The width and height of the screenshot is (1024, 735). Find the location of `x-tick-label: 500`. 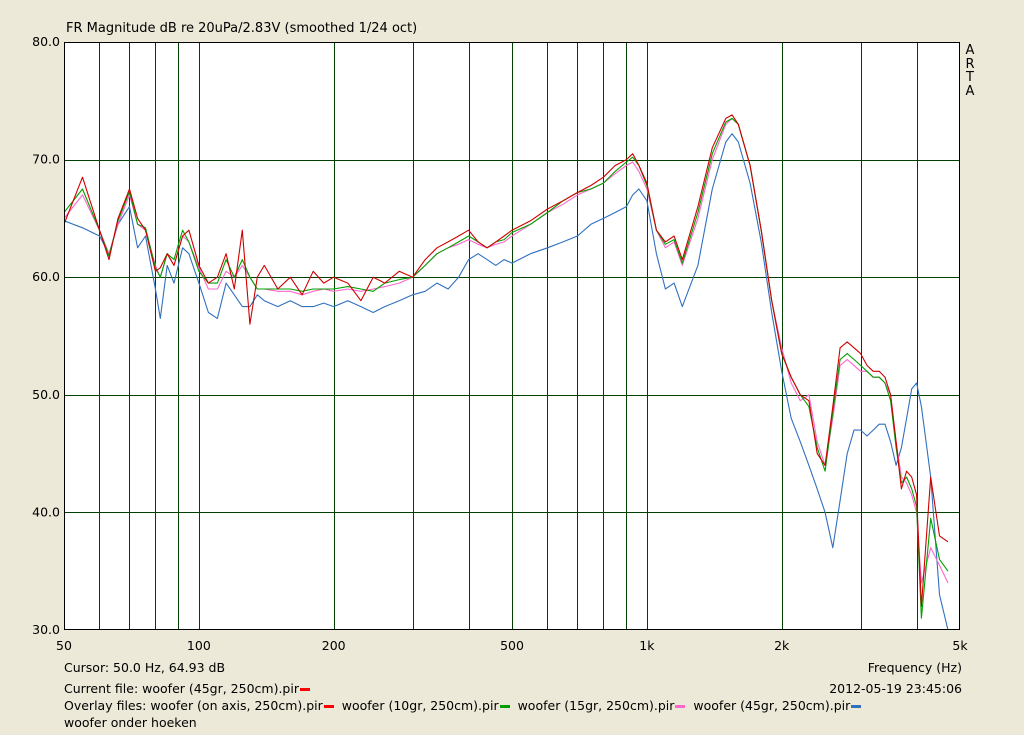

x-tick-label: 500 is located at coordinates (512, 645).